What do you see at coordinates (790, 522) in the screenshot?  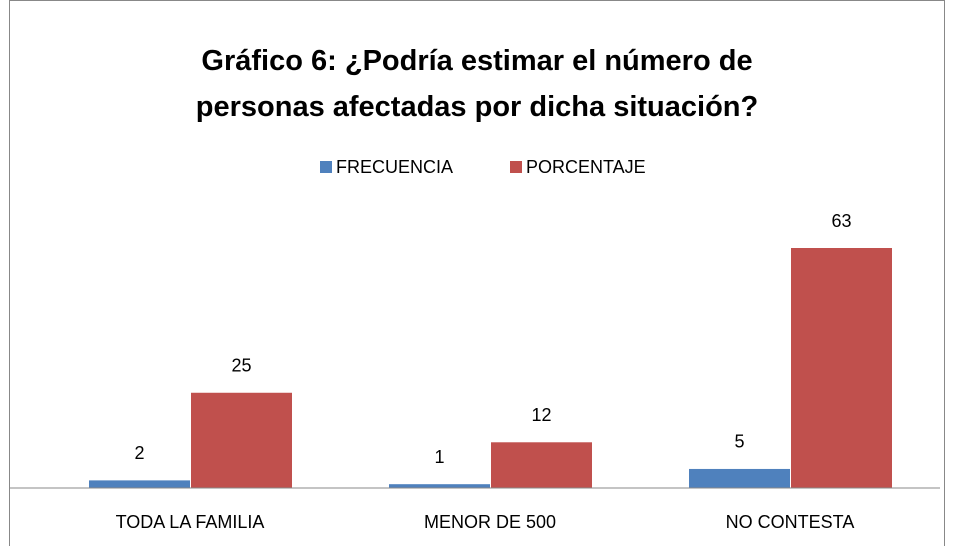 I see `x-tick-label: NO CONTESTA` at bounding box center [790, 522].